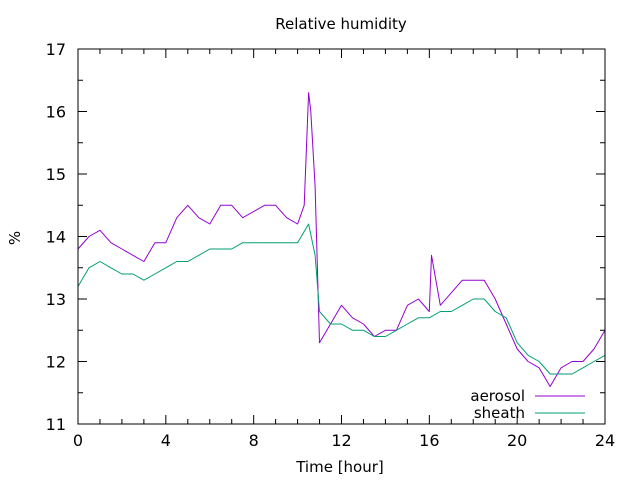 The width and height of the screenshot is (640, 480). Describe the element at coordinates (56, 237) in the screenshot. I see `y-tick-label: 14` at that location.